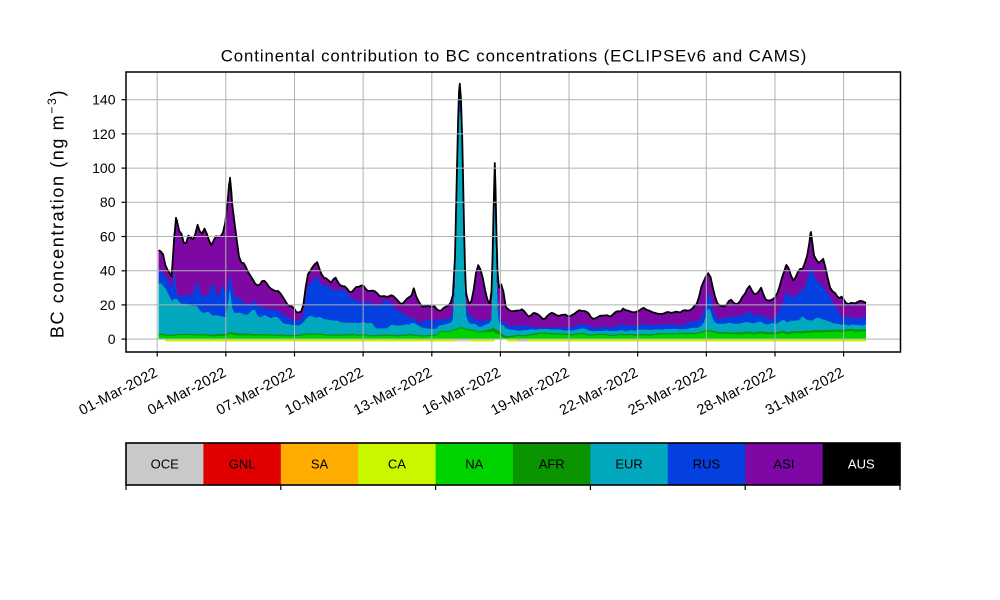 The height and width of the screenshot is (600, 1000). I want to click on svg-text: AFR, so click(552, 464).